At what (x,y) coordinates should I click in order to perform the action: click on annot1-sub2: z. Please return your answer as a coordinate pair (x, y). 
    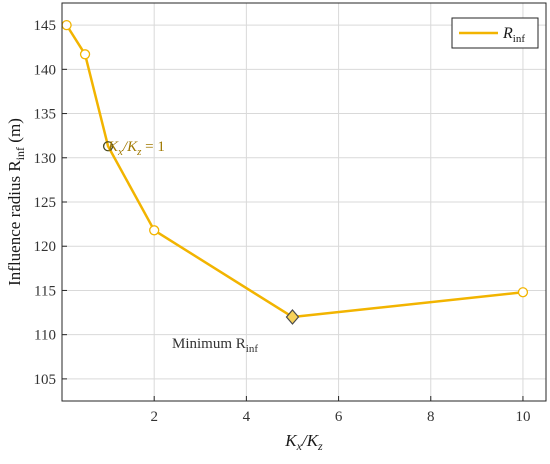
    Looking at the image, I should click on (139, 152).